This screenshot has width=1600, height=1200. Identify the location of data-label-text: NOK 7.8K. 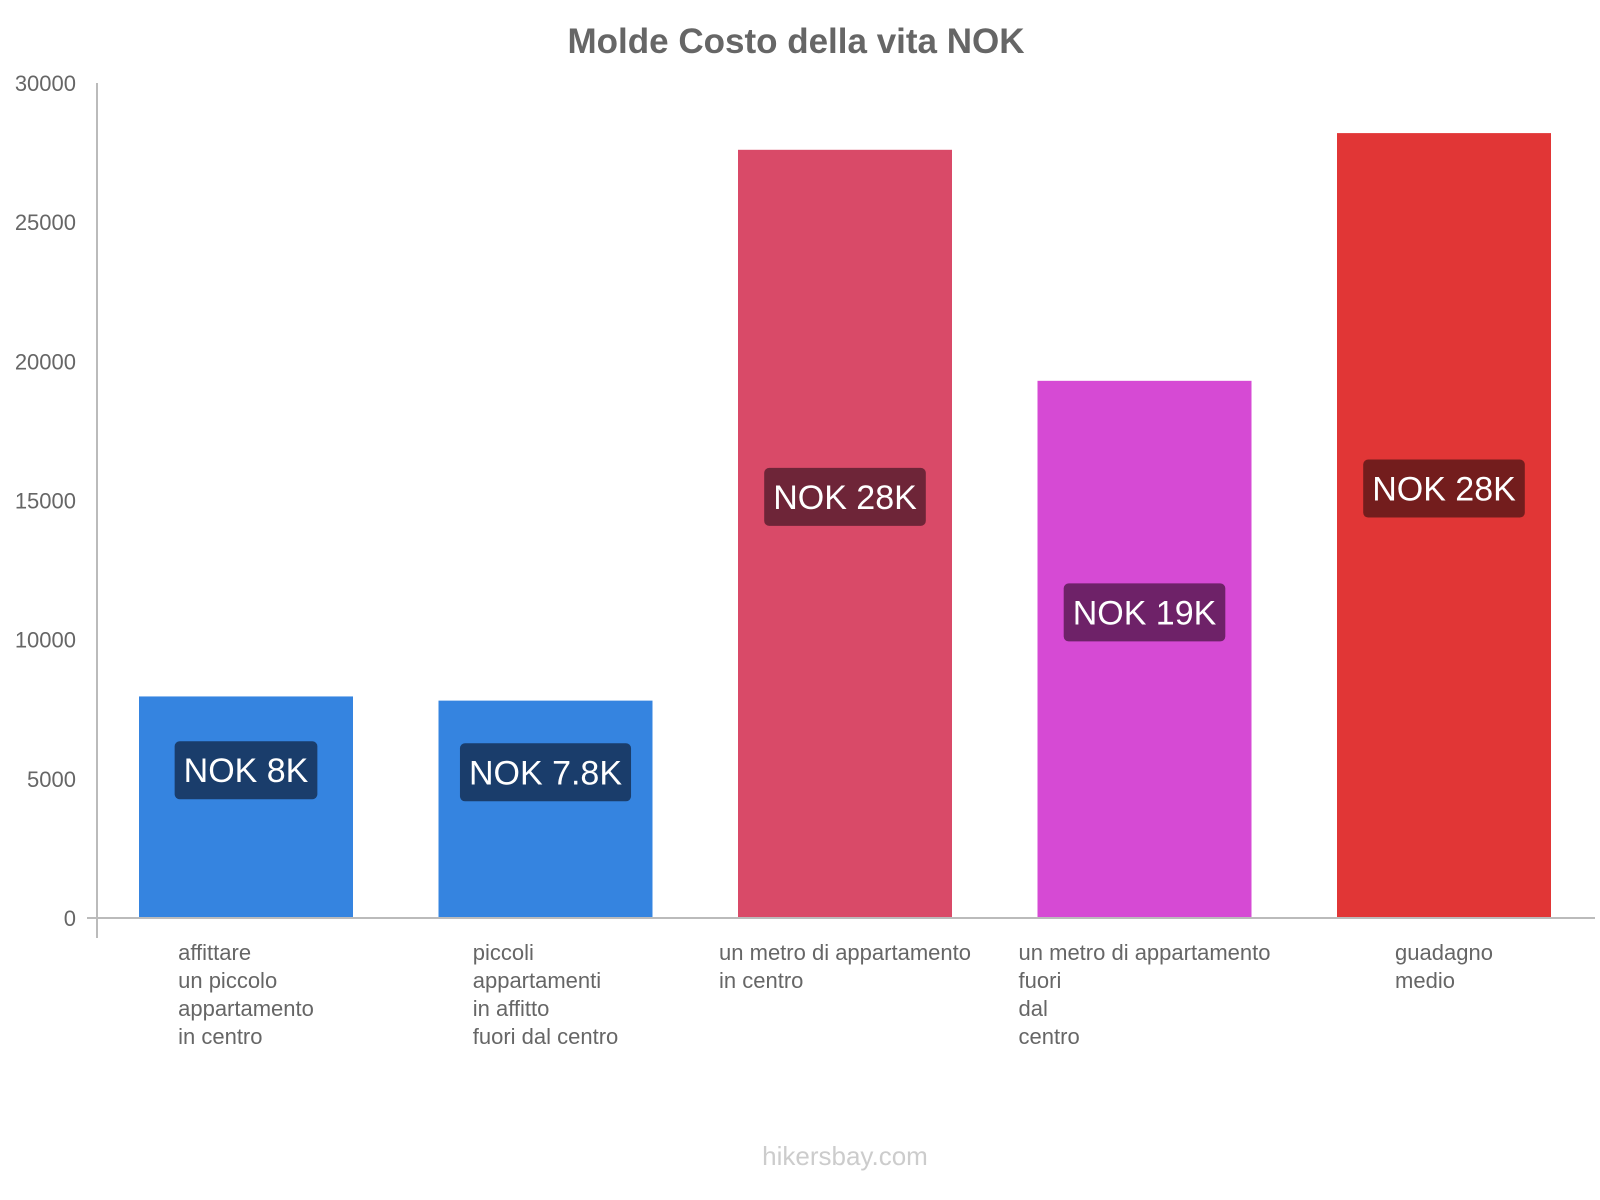
(545, 773).